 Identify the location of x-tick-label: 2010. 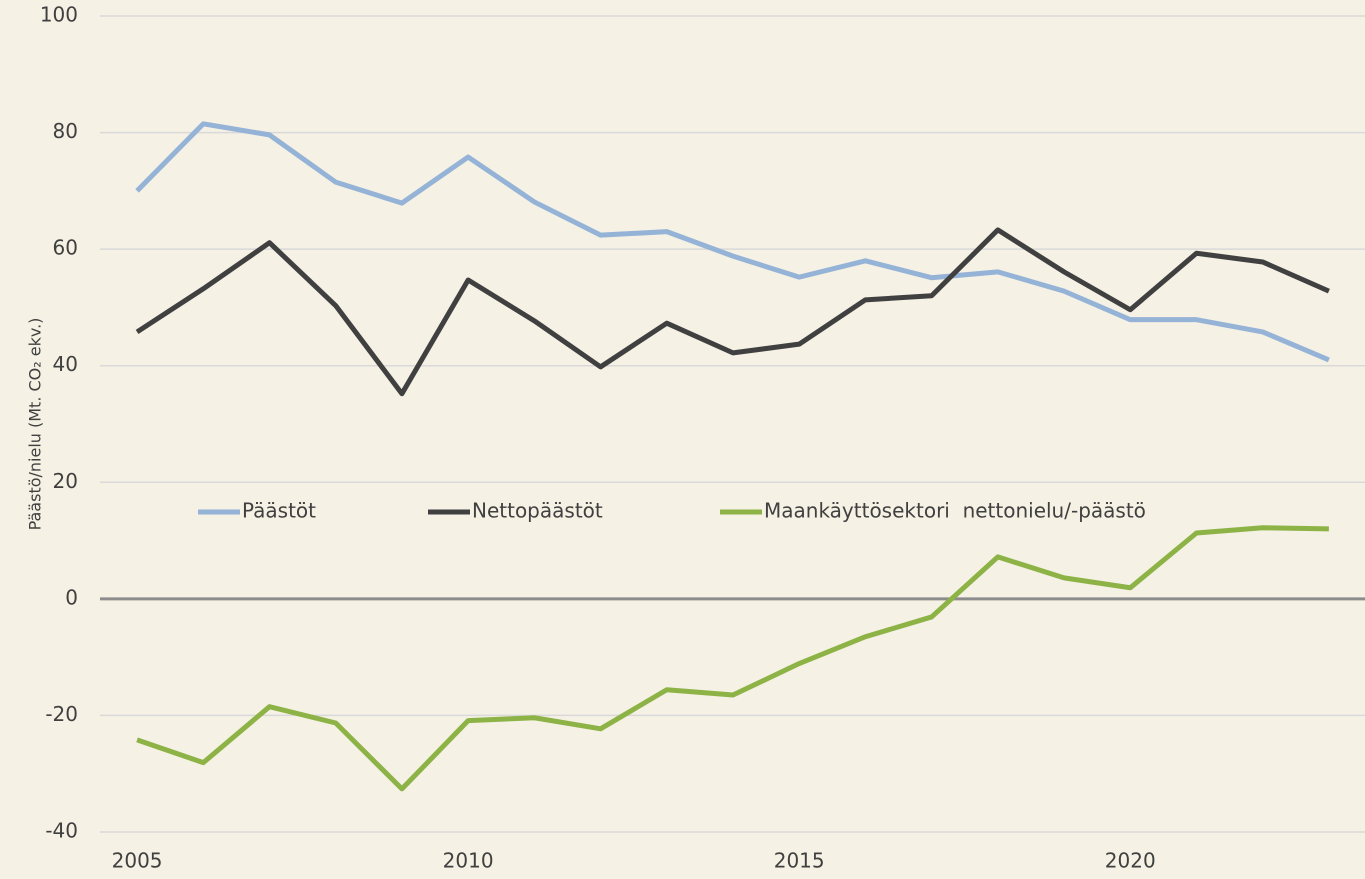
(468, 861).